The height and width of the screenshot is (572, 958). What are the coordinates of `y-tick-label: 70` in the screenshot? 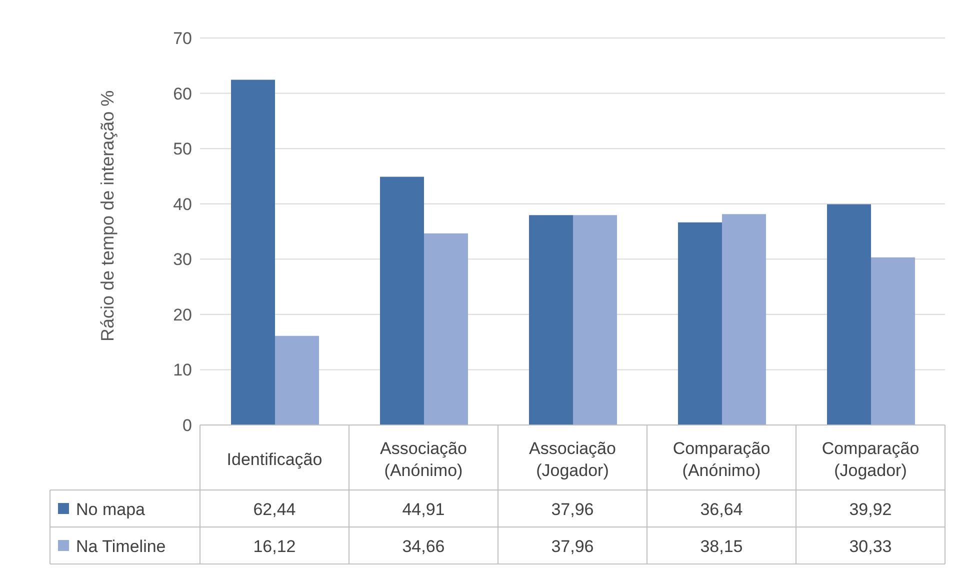 It's located at (182, 38).